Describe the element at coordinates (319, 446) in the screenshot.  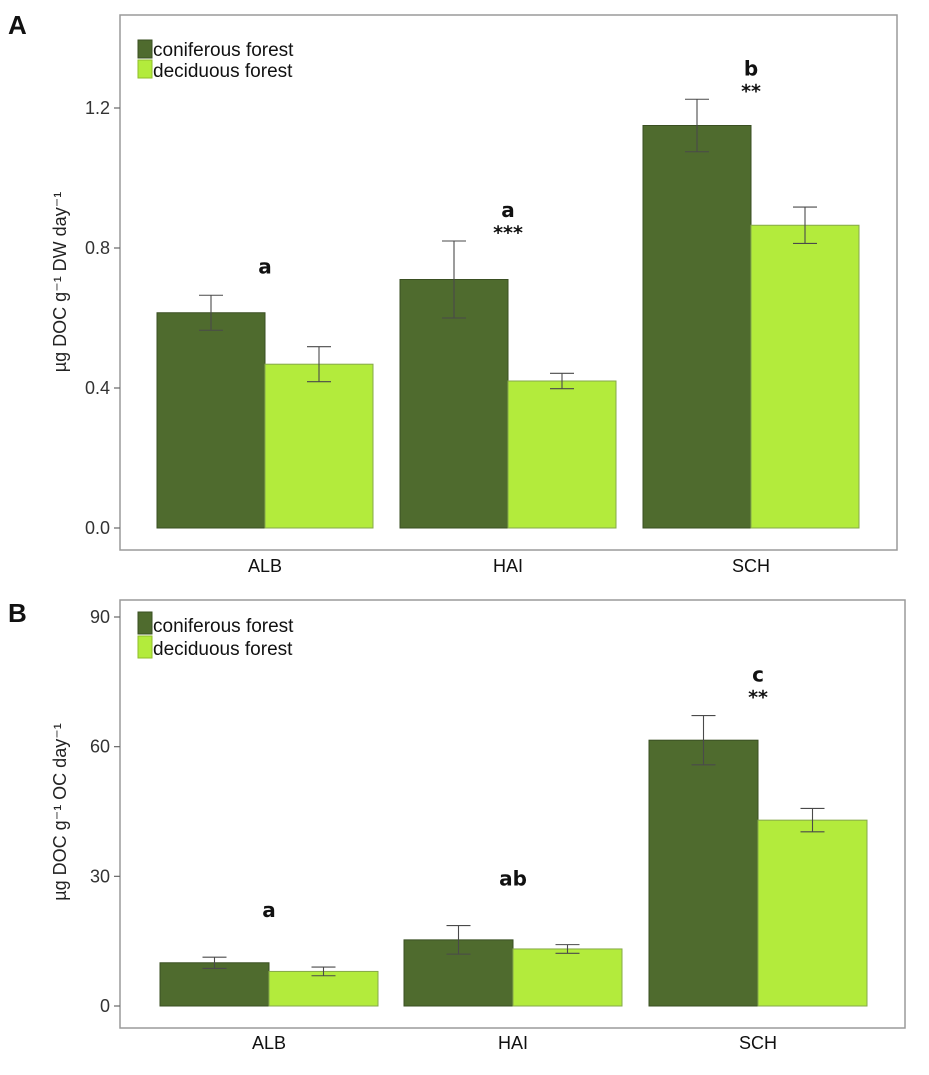
I see `panel-a-bar-alb-deciduous` at that location.